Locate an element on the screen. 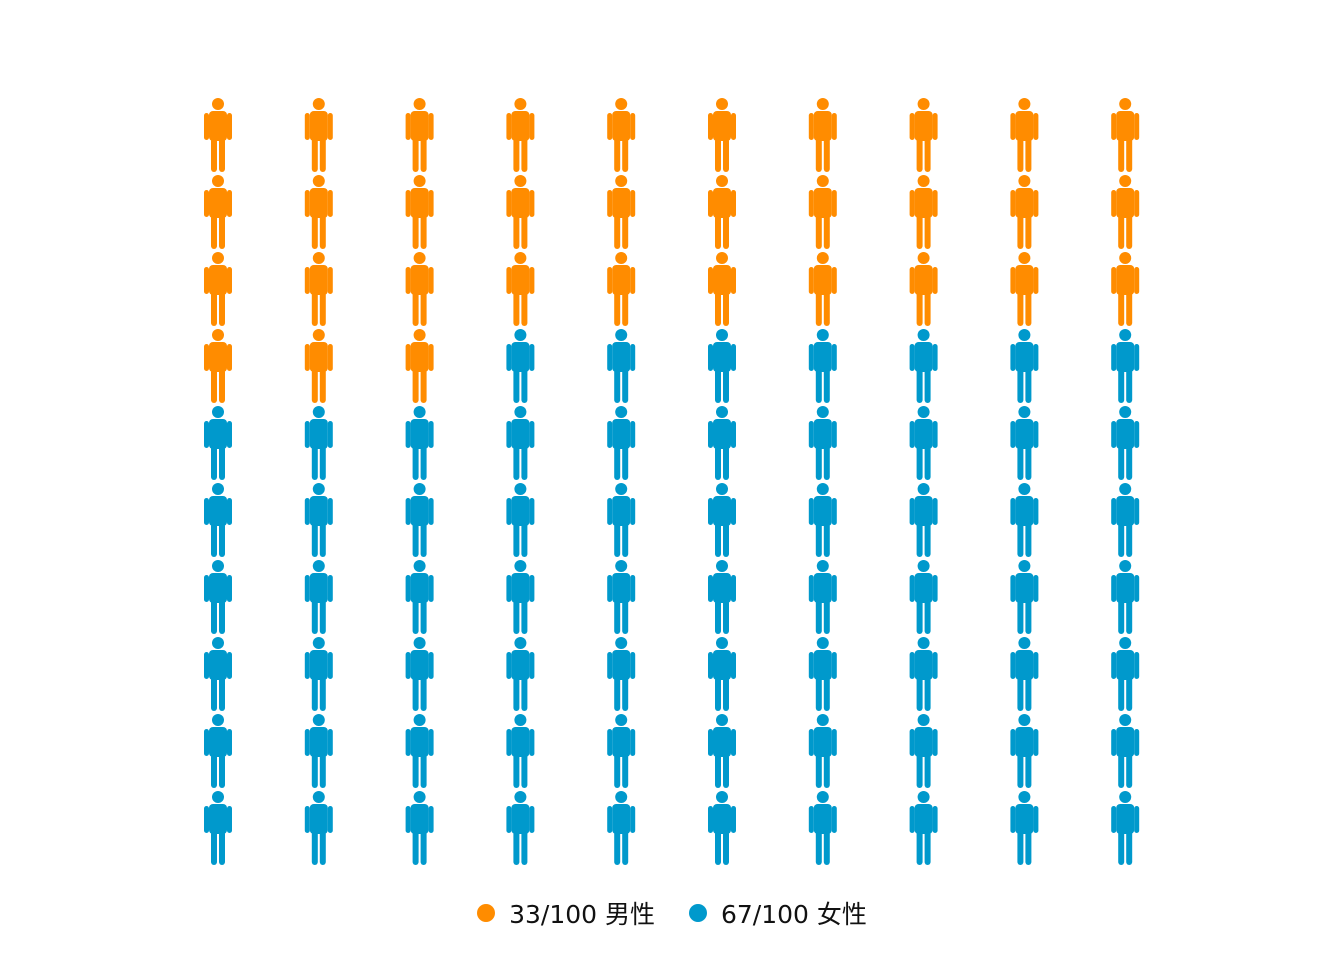 This screenshot has height=960, width=1344. legend-item-male: 33/100 男性 is located at coordinates (566, 913).